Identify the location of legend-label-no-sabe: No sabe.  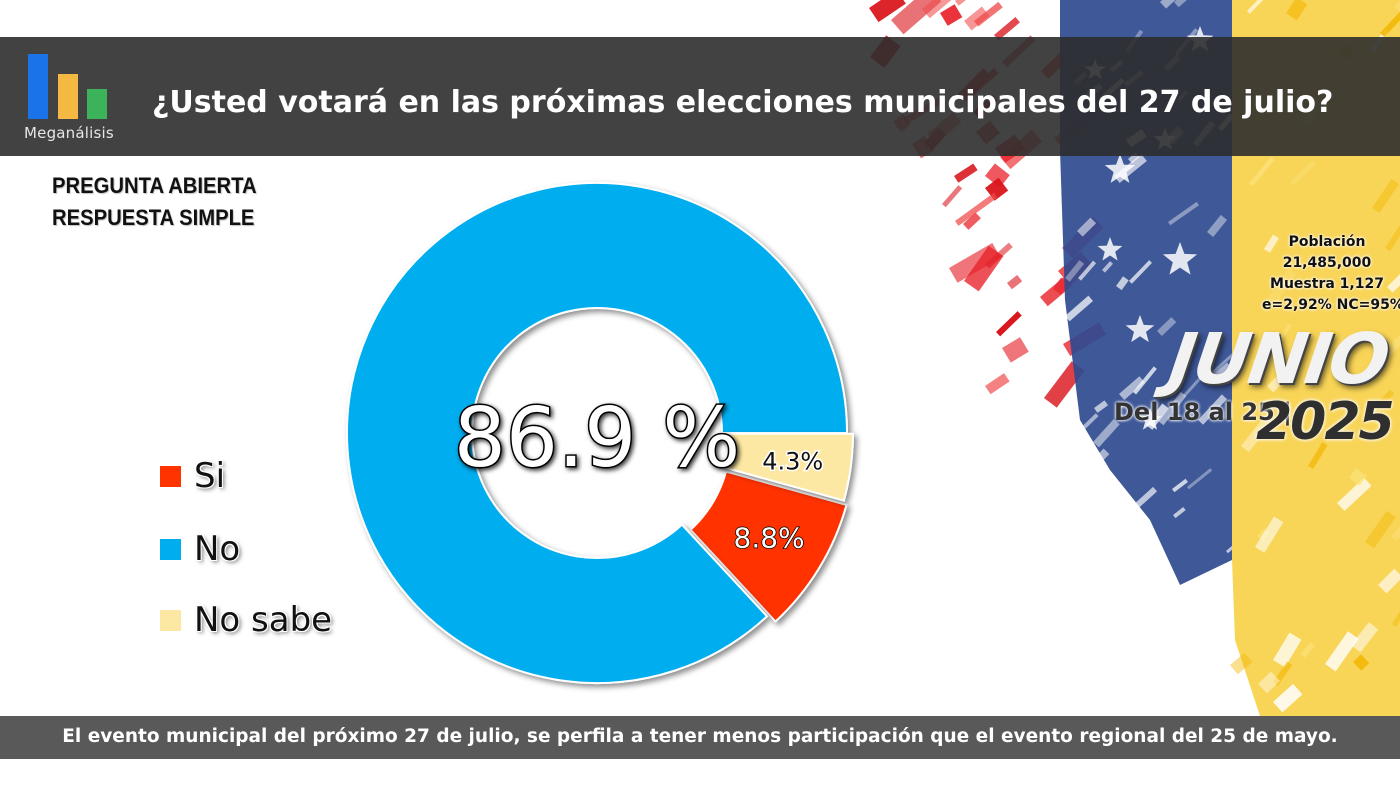
(263, 620).